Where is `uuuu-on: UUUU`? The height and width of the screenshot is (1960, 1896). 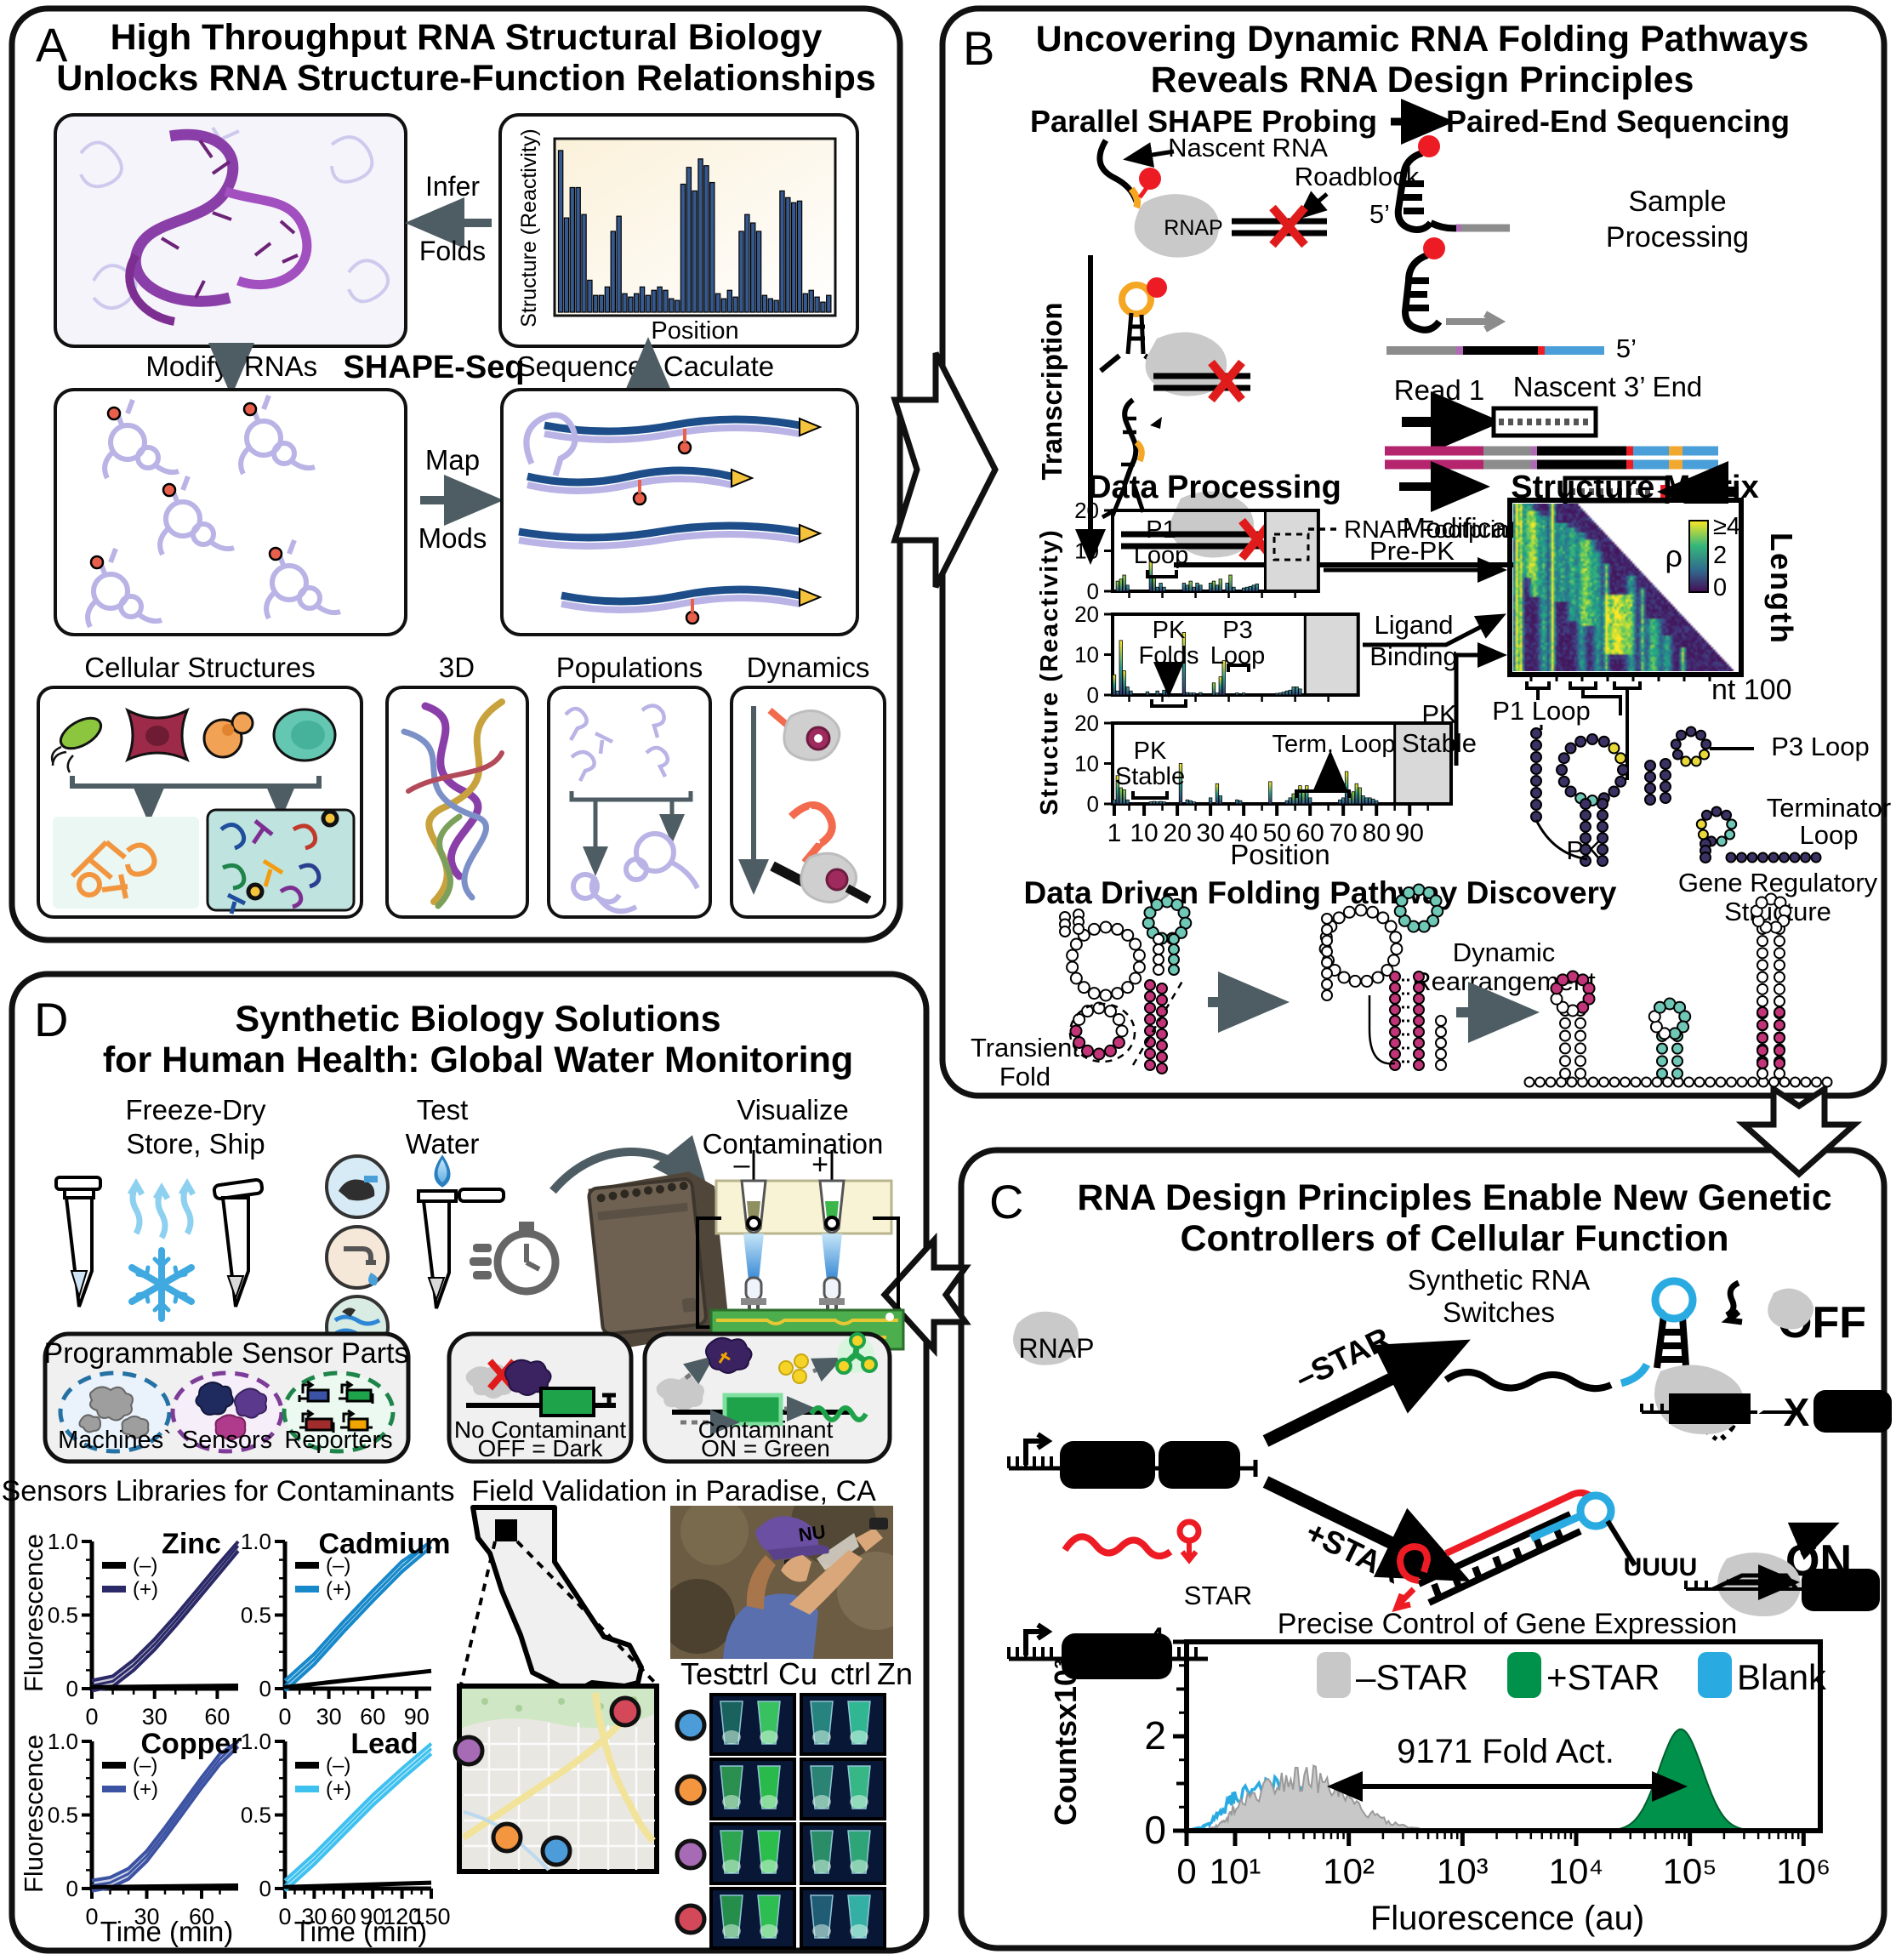
uuuu-on: UUUU is located at coordinates (1661, 1567).